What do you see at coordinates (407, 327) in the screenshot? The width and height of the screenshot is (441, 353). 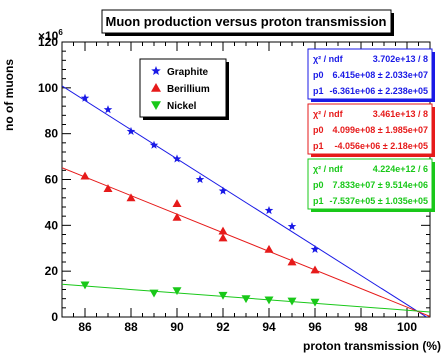 I see `x-tick-label: 100` at bounding box center [407, 327].